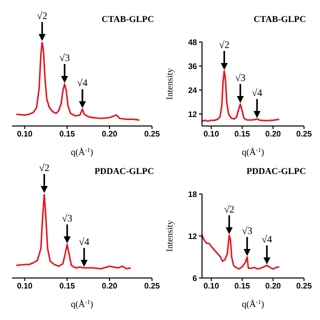 This screenshot has height=320, width=320. I want to click on y-tick-label: 24, so click(193, 90).